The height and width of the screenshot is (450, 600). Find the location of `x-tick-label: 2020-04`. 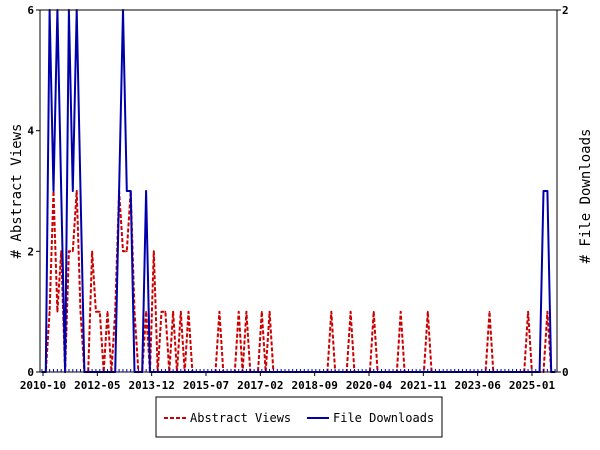

x-tick-label: 2020-04 is located at coordinates (369, 385).